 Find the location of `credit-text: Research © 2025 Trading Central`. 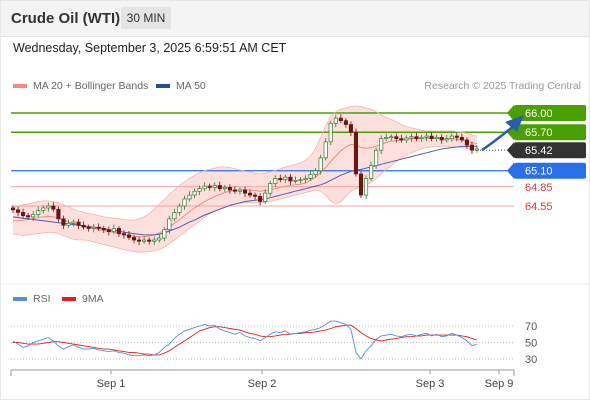

credit-text: Research © 2025 Trading Central is located at coordinates (502, 86).